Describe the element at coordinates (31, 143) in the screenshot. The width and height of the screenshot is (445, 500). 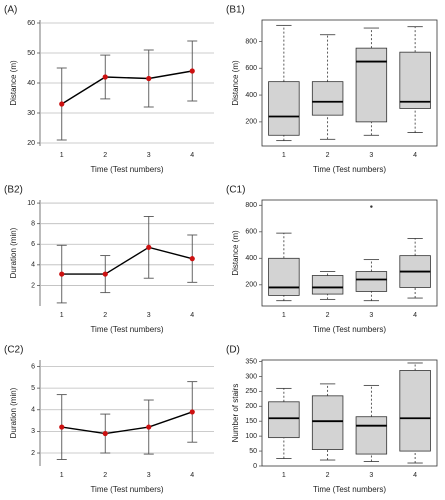
I see `y-tick-label: 20` at that location.